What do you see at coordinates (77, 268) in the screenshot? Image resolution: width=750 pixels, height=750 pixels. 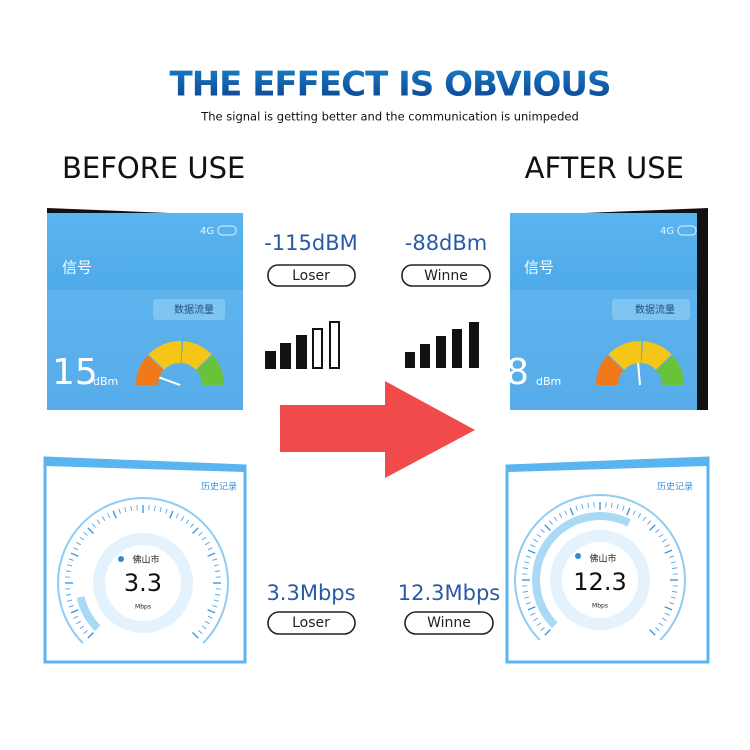 I see `panel-label: 信号` at bounding box center [77, 268].